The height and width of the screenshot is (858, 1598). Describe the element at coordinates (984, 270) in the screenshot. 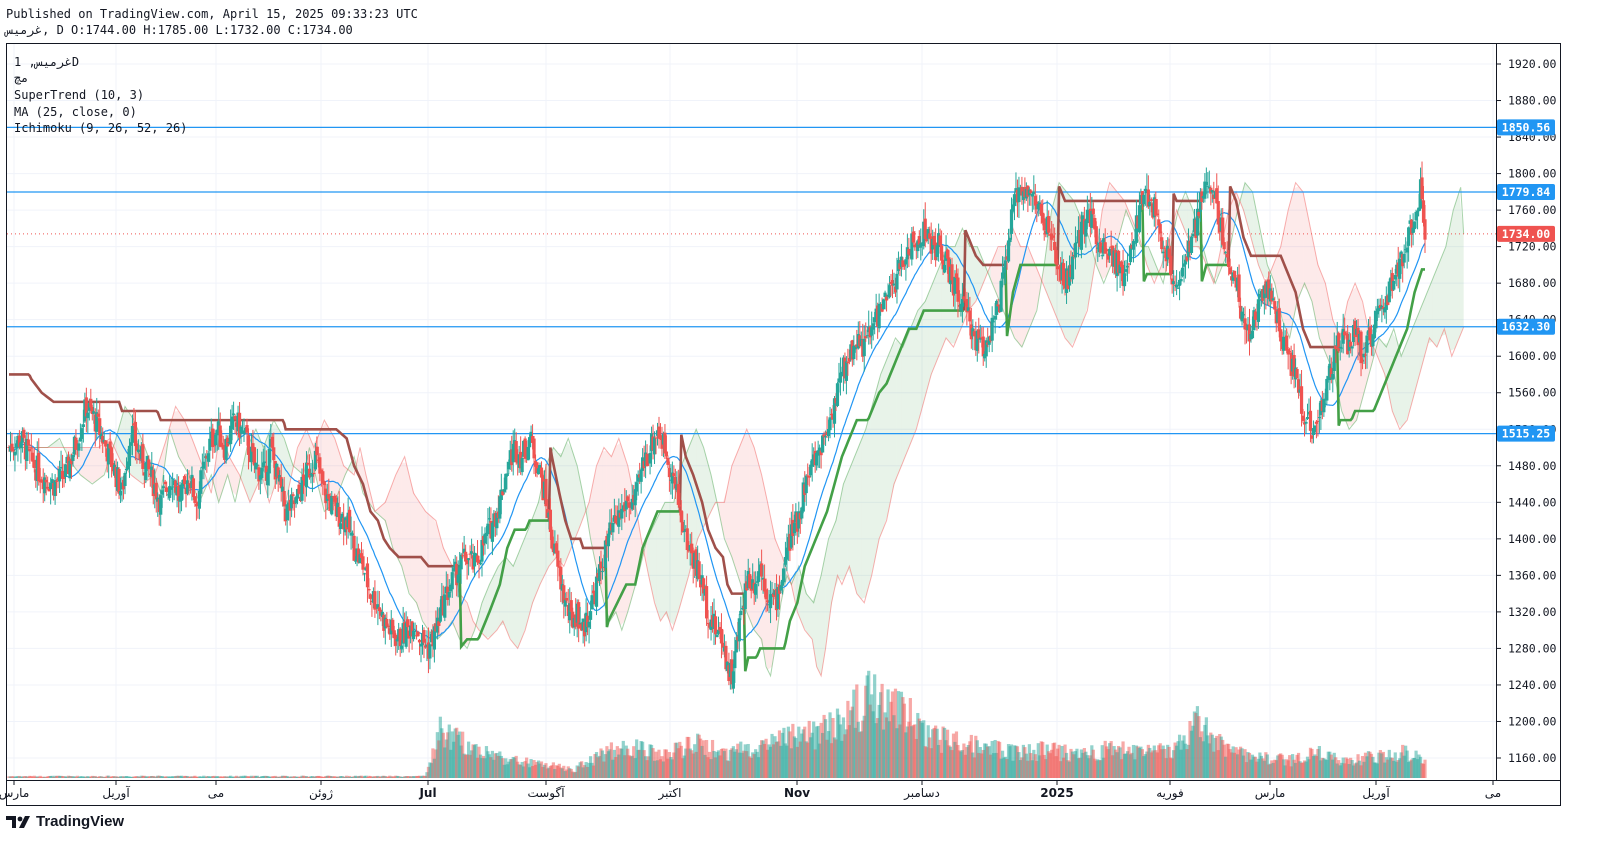

I see `supertrend-down` at that location.